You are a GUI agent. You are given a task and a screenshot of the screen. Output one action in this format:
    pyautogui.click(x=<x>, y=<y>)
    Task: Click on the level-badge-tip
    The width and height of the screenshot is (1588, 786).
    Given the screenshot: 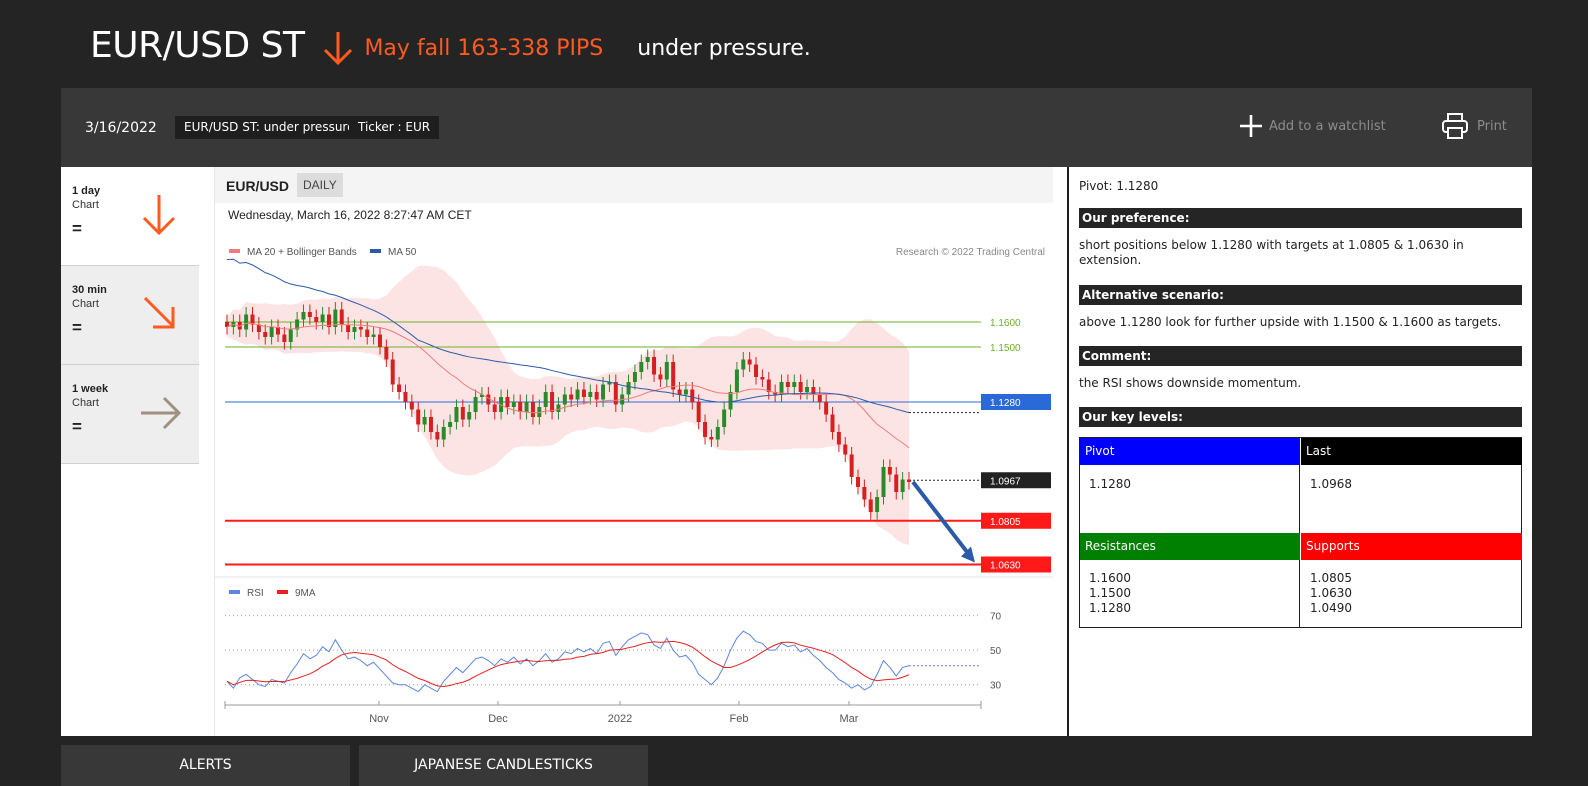 What is the action you would take?
    pyautogui.click(x=984, y=520)
    